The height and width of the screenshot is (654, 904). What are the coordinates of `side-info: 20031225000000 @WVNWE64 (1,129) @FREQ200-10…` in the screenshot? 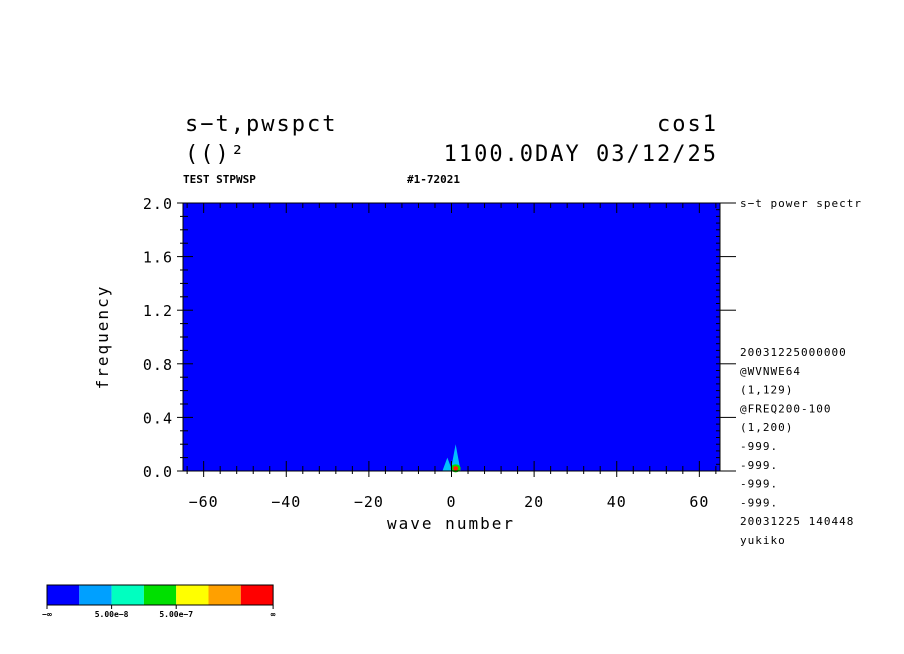 It's located at (797, 446).